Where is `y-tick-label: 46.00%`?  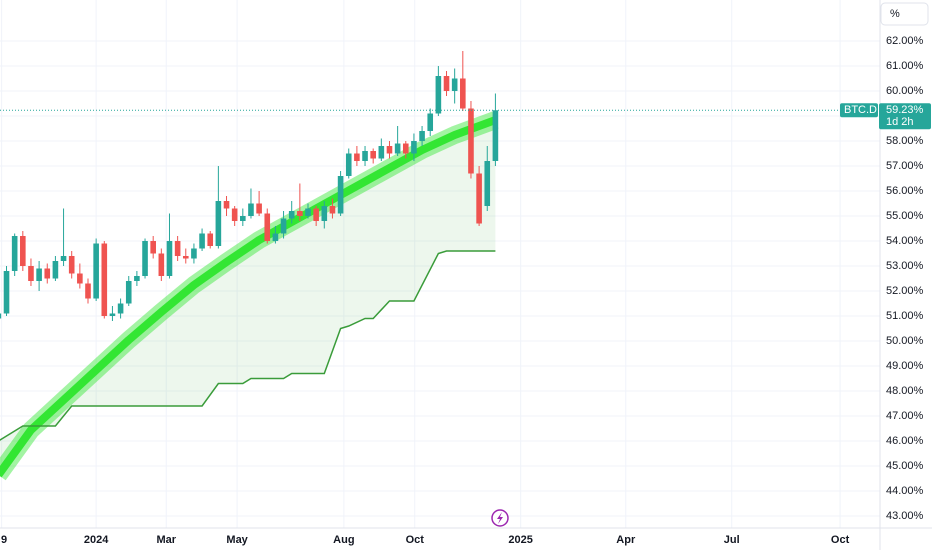
y-tick-label: 46.00% is located at coordinates (905, 441).